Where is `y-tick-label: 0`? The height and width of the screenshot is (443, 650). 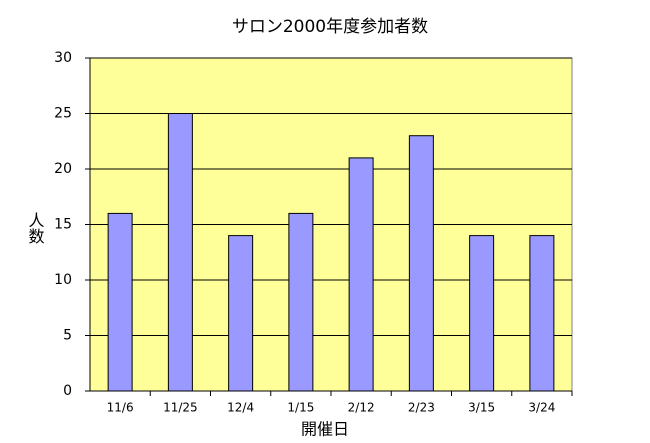 y-tick-label: 0 is located at coordinates (67, 391).